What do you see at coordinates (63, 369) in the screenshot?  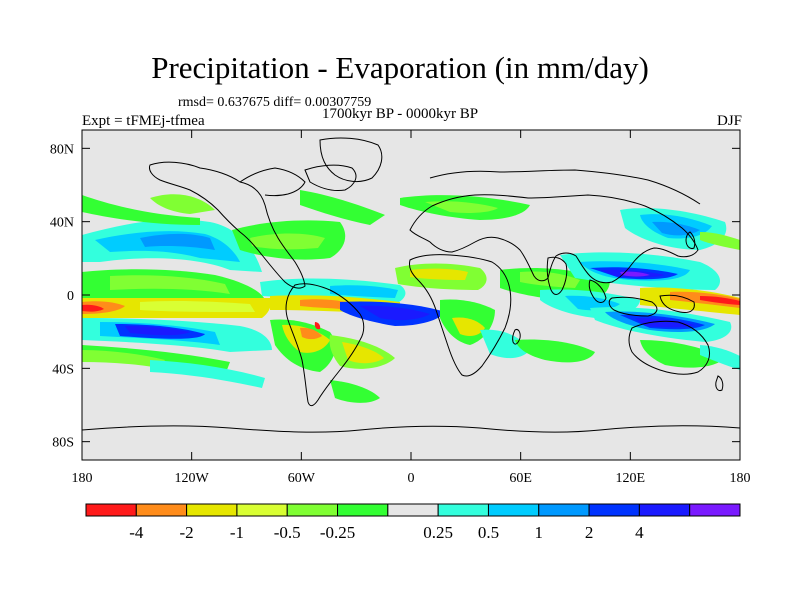 I see `lat-tick-label: 40S` at bounding box center [63, 369].